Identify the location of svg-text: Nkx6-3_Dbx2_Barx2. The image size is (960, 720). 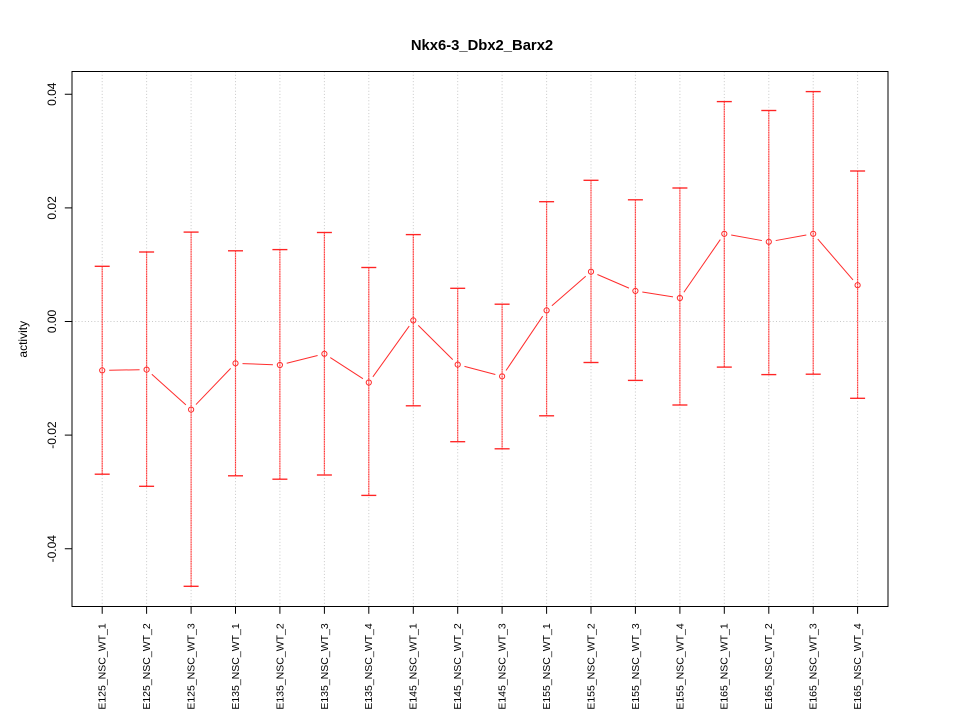
(482, 46).